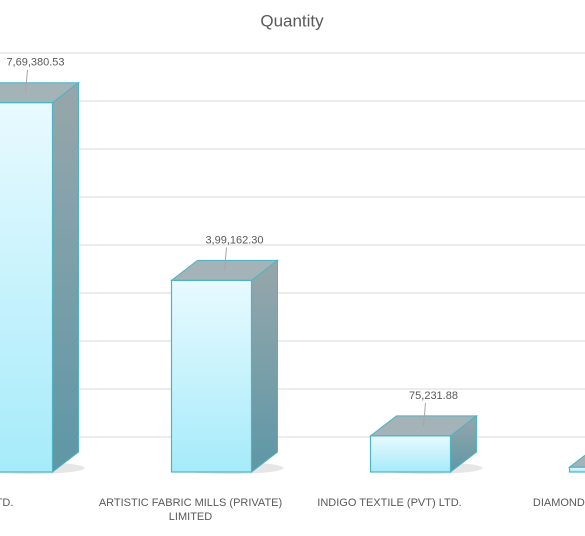  Describe the element at coordinates (35, 63) in the screenshot. I see `value-label: 7,69,380.53` at that location.